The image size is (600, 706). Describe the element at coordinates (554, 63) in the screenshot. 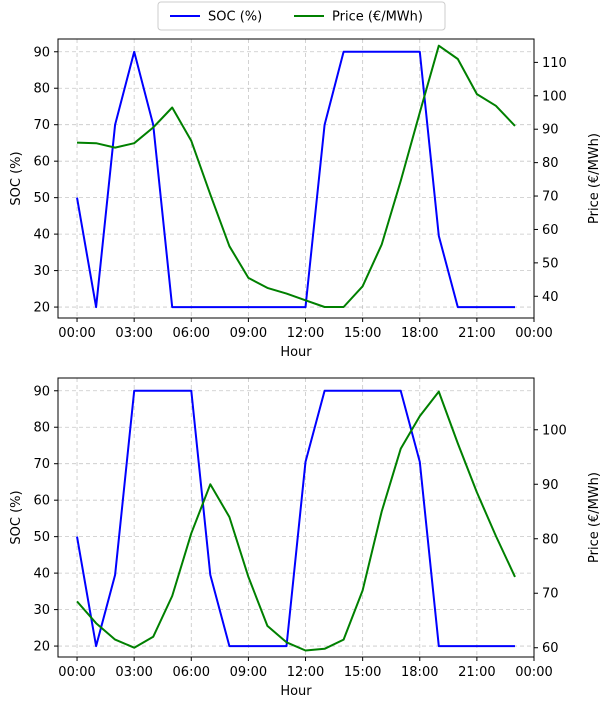

I see `y2-tick-label-7: 110` at that location.